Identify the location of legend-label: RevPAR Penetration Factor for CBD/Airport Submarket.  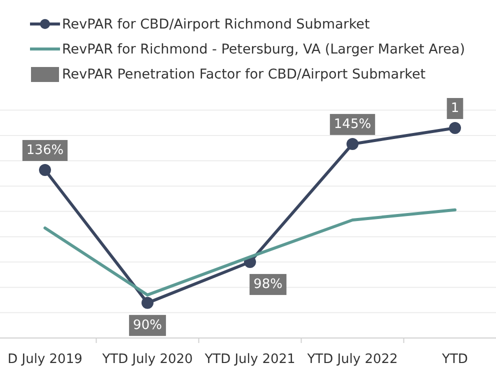
(244, 74).